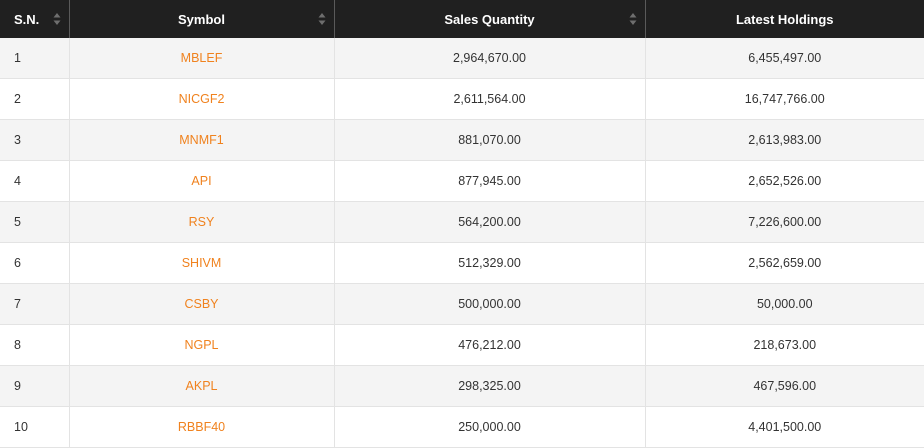 The height and width of the screenshot is (448, 924). What do you see at coordinates (21, 427) in the screenshot?
I see `sn-value: 10` at bounding box center [21, 427].